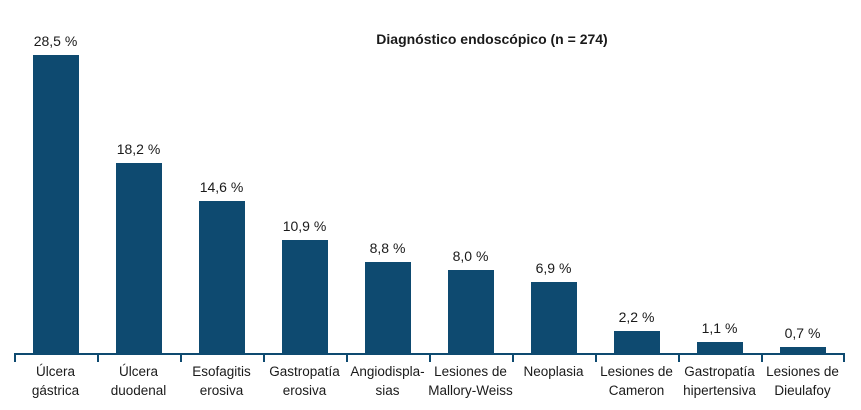 The height and width of the screenshot is (410, 861). Describe the element at coordinates (55, 41) in the screenshot. I see `bar-value-label: 28,5 %` at that location.